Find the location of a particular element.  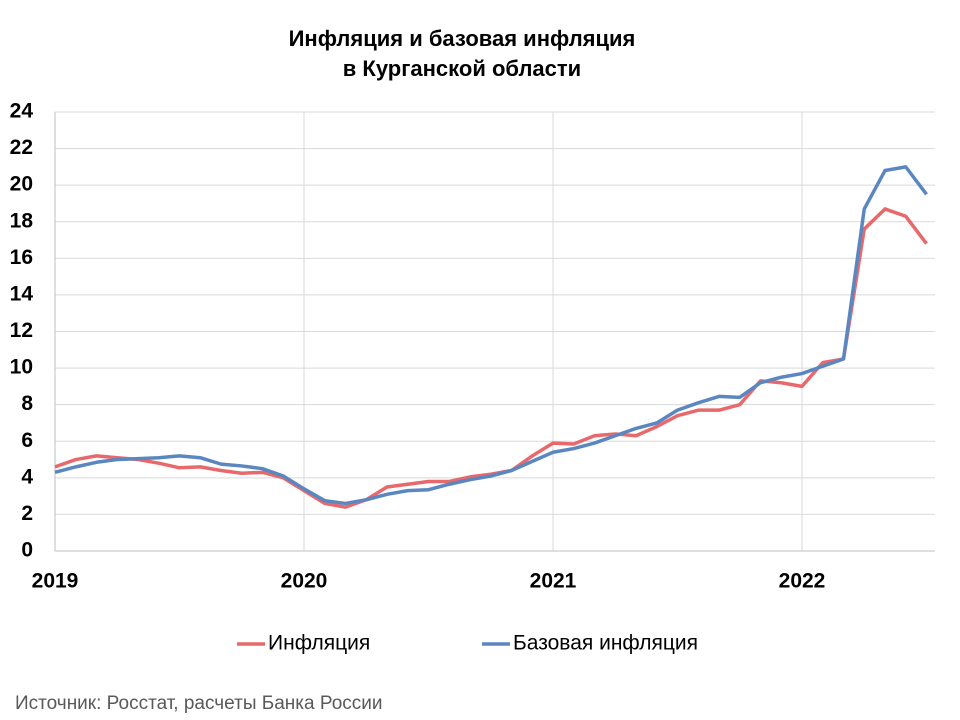

legend-label: Базовая инфляция is located at coordinates (605, 643).